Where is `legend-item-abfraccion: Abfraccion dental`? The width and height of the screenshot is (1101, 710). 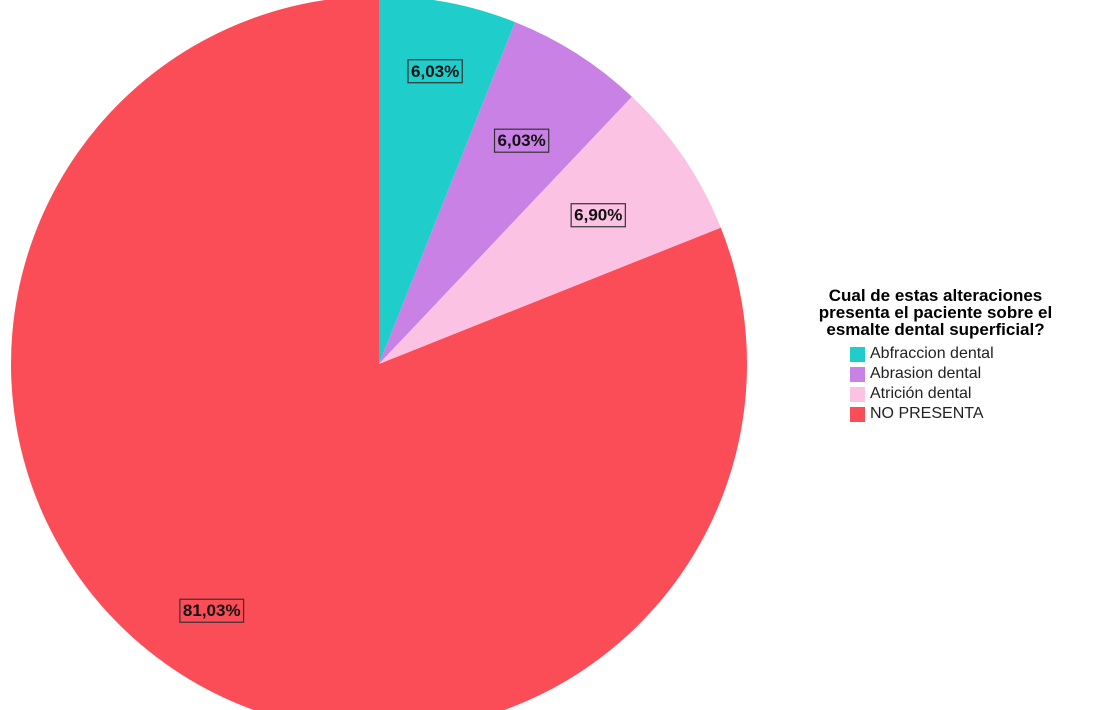 legend-item-abfraccion: Abfraccion dental is located at coordinates (975, 354).